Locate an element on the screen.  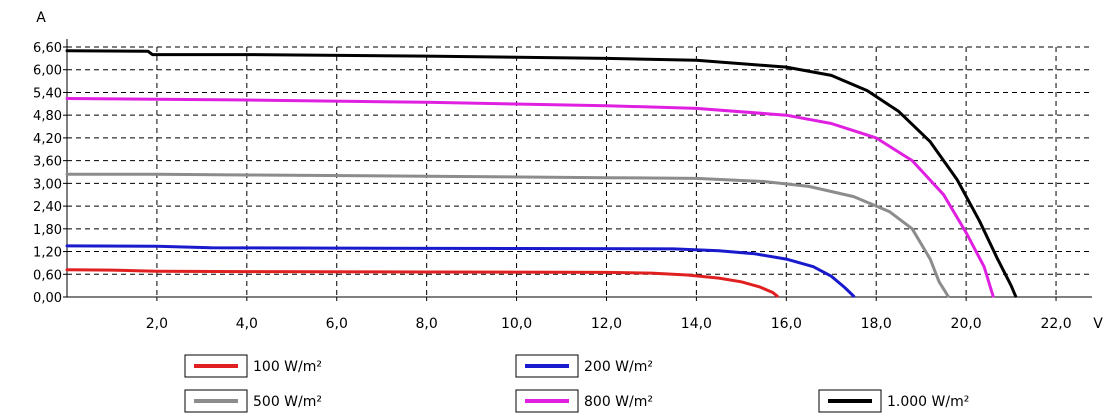
y-tick-label: 6,60 is located at coordinates (47, 48).